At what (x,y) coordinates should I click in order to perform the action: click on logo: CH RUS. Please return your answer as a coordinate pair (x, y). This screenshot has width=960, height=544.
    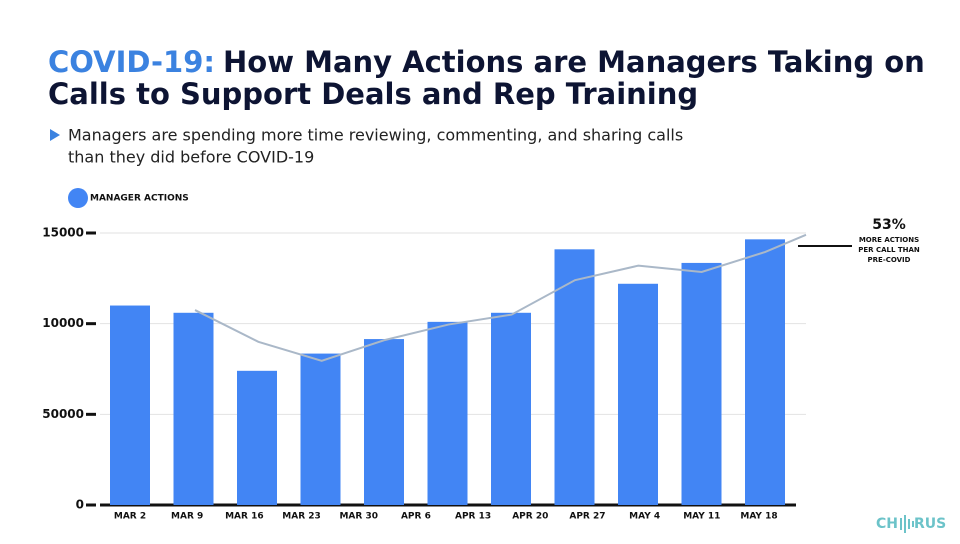
    Looking at the image, I should click on (911, 524).